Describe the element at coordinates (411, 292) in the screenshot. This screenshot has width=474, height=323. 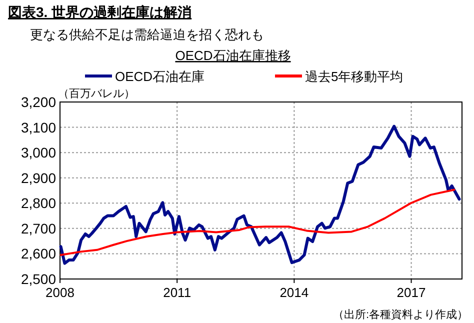
I see `x-tick-label: 2017` at that location.